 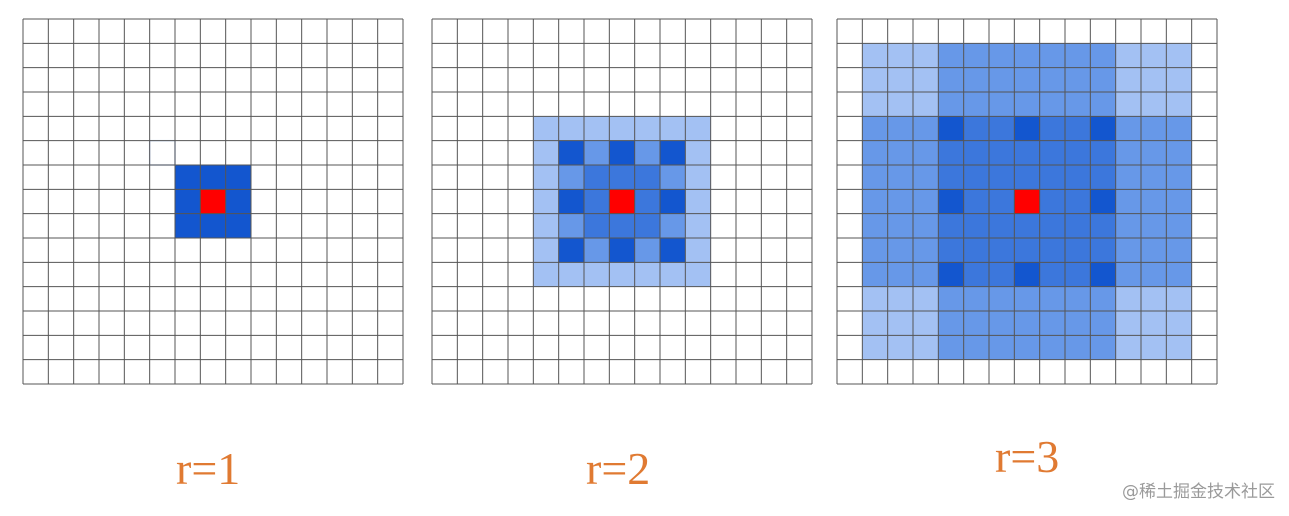 I want to click on watermark-text: @稀土掘金技术社区, so click(x=1198, y=492).